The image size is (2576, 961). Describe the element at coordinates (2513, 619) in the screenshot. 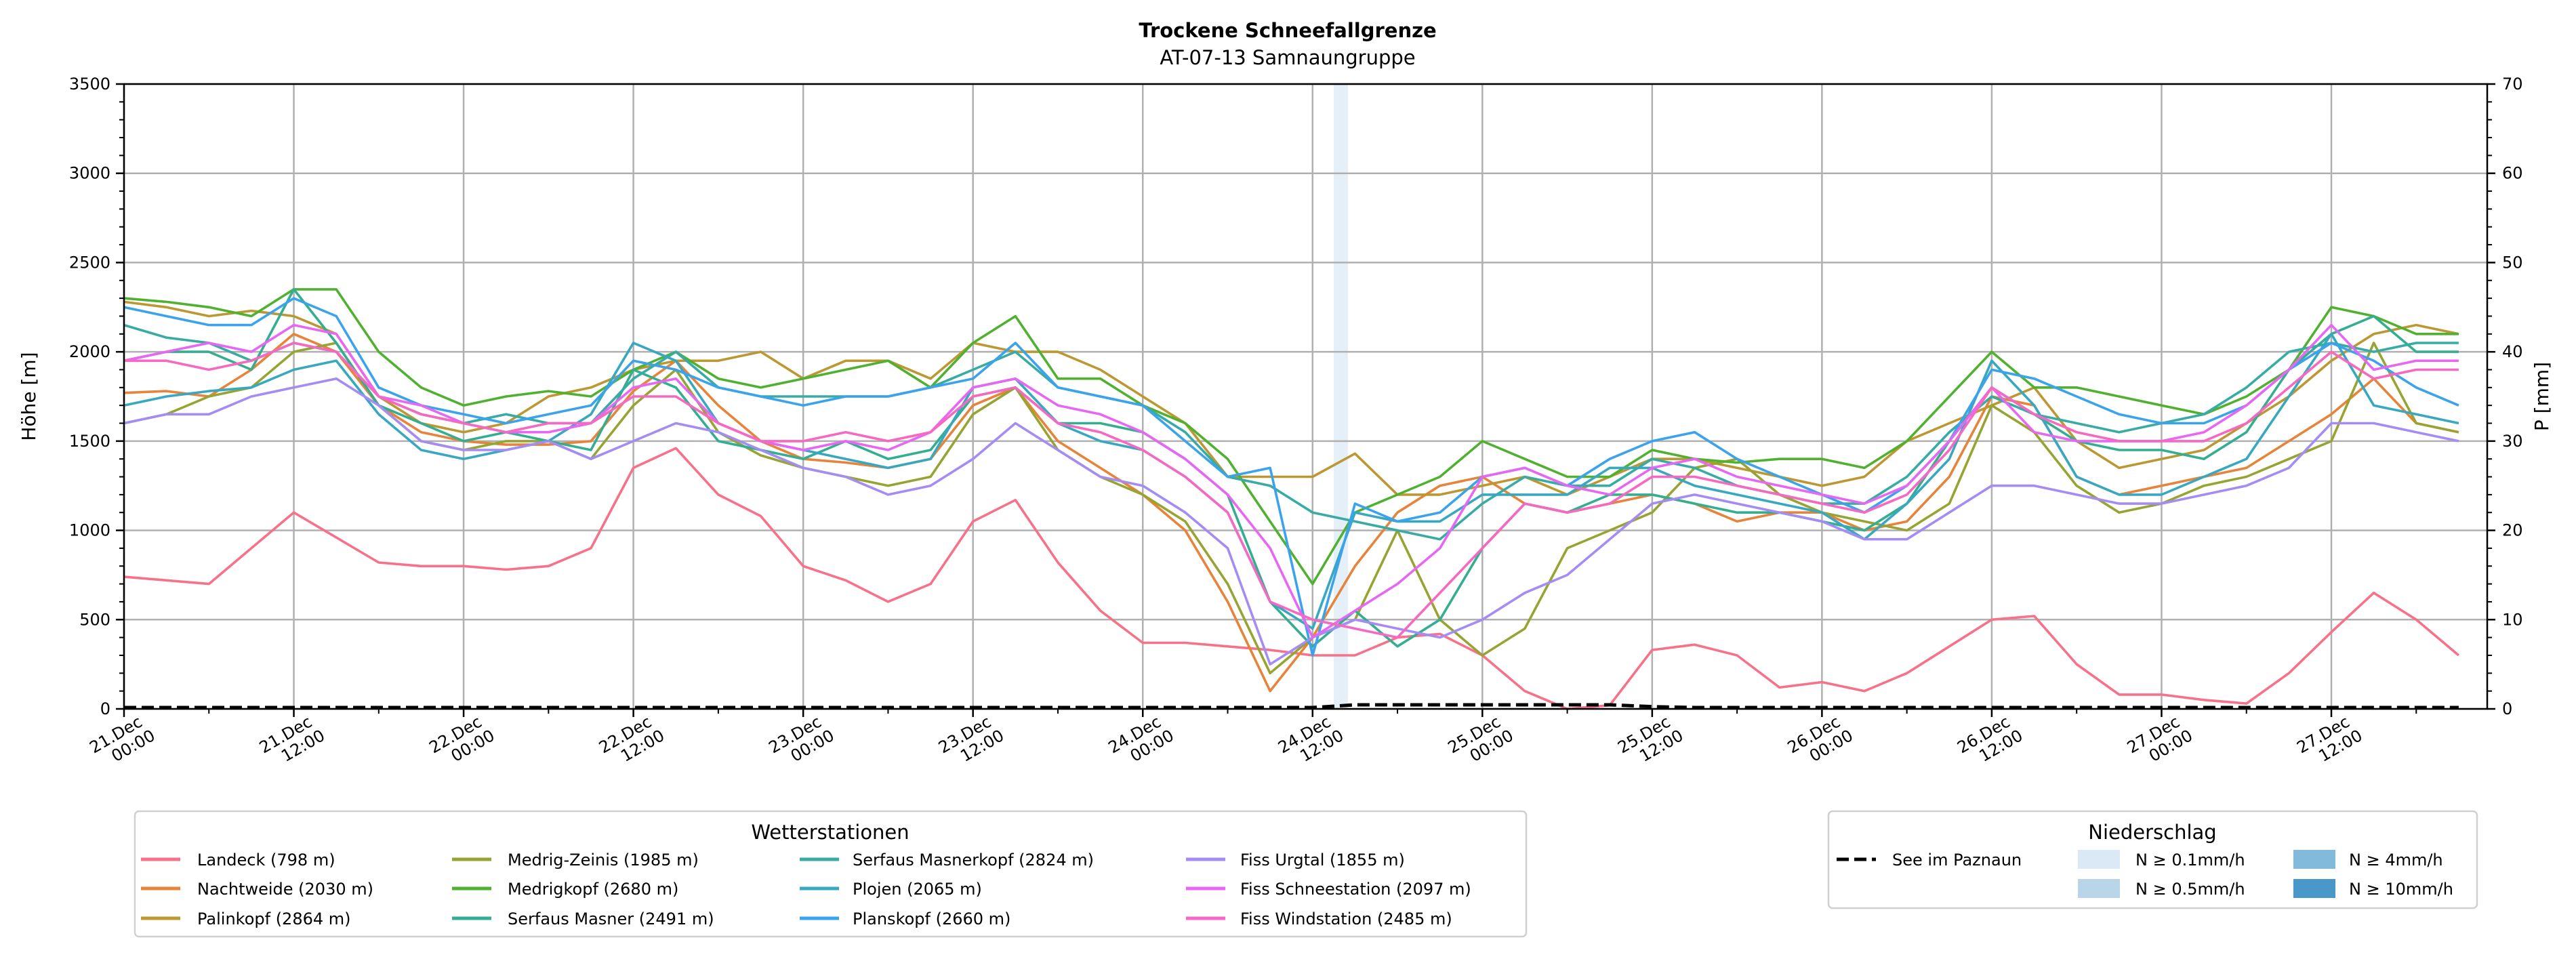

I see `y-right-tick-label: 10` at that location.